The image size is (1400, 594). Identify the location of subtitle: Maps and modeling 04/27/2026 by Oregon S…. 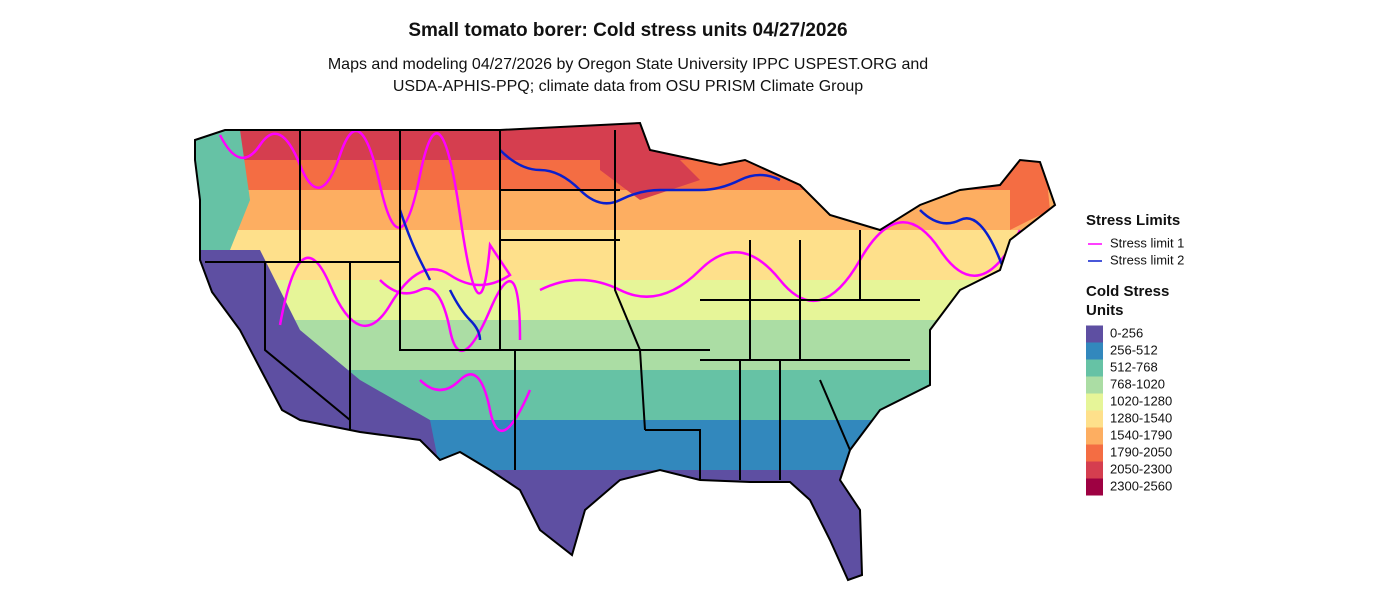
(628, 64).